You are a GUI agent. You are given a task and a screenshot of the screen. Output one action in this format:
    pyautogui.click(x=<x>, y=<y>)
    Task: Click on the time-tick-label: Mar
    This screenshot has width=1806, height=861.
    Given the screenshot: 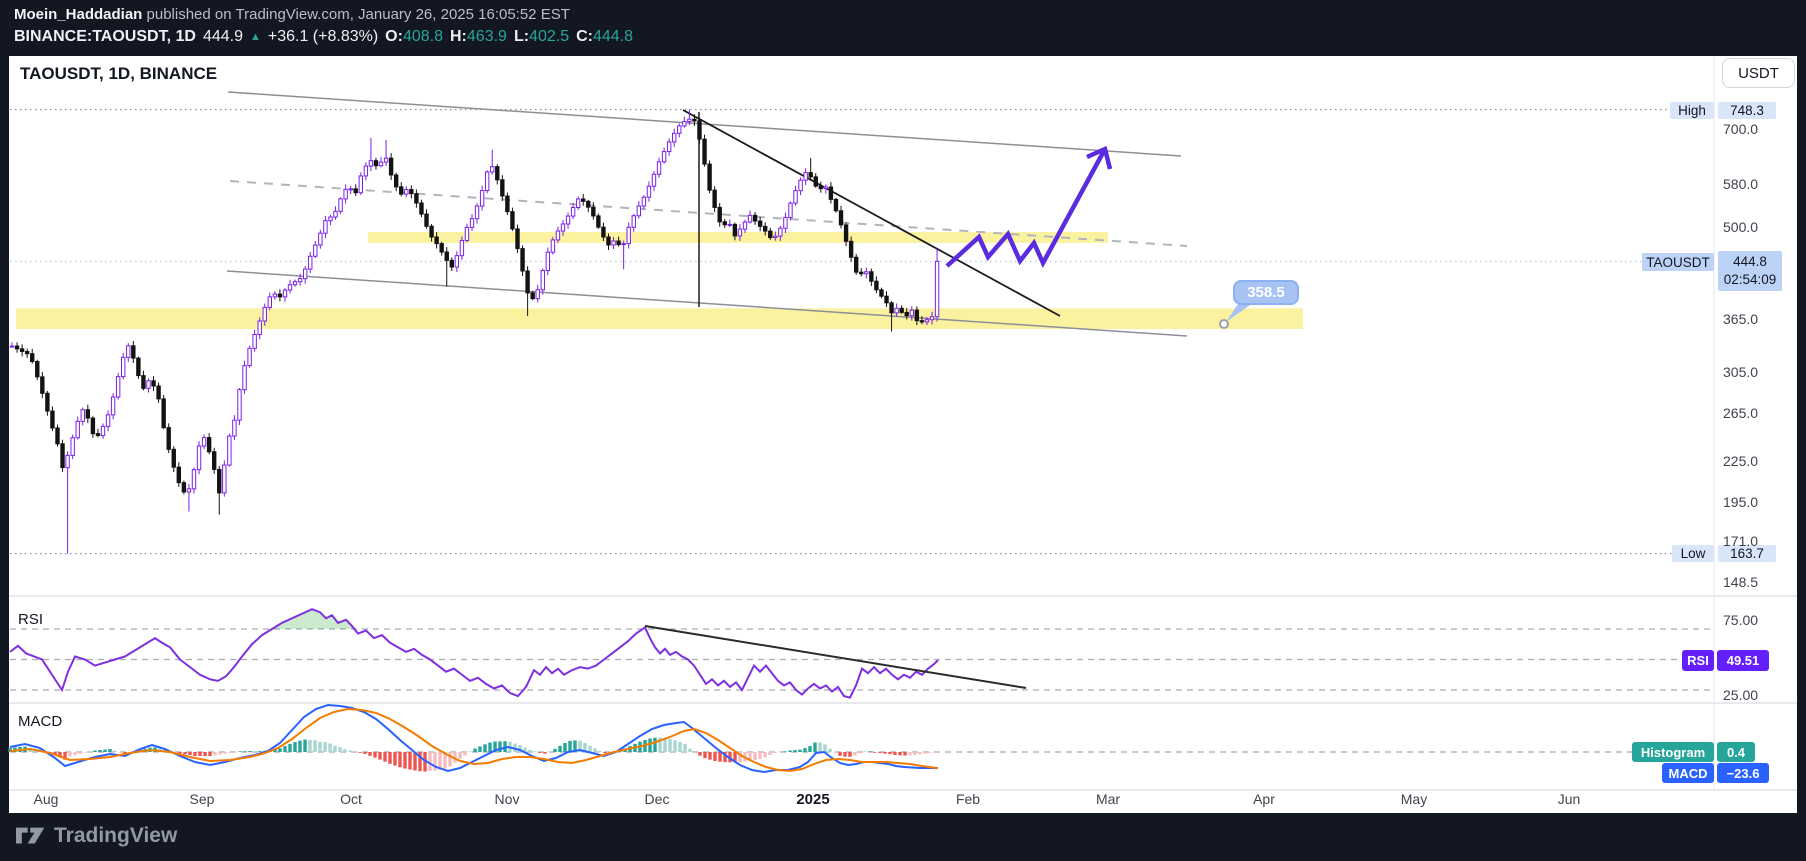 What is the action you would take?
    pyautogui.click(x=1108, y=799)
    